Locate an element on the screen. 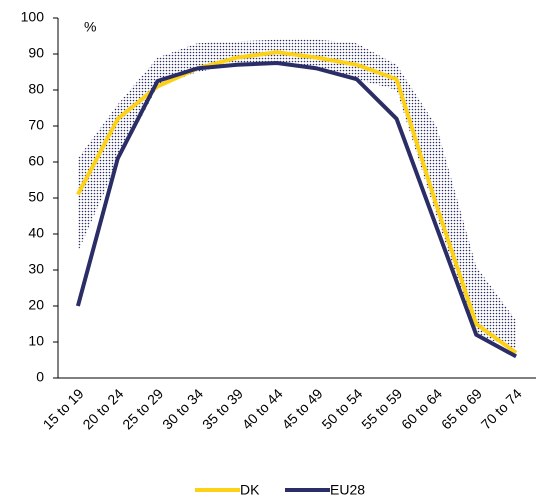 The width and height of the screenshot is (538, 500). legend: DK EU28 is located at coordinates (280, 490).